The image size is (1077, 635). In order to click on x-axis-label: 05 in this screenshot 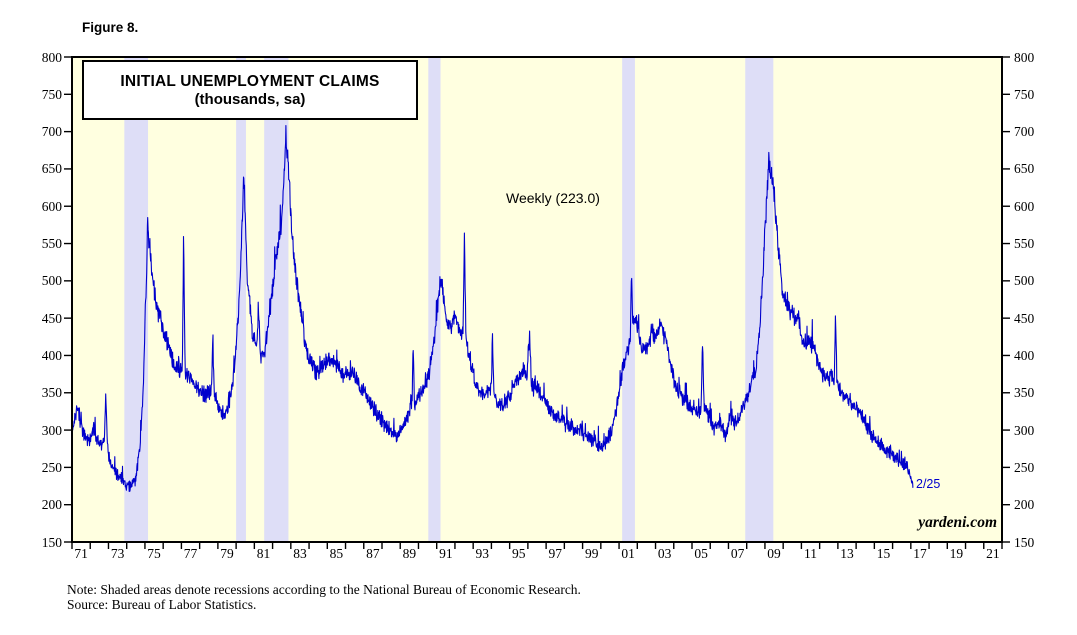, I will do `click(701, 553)`.